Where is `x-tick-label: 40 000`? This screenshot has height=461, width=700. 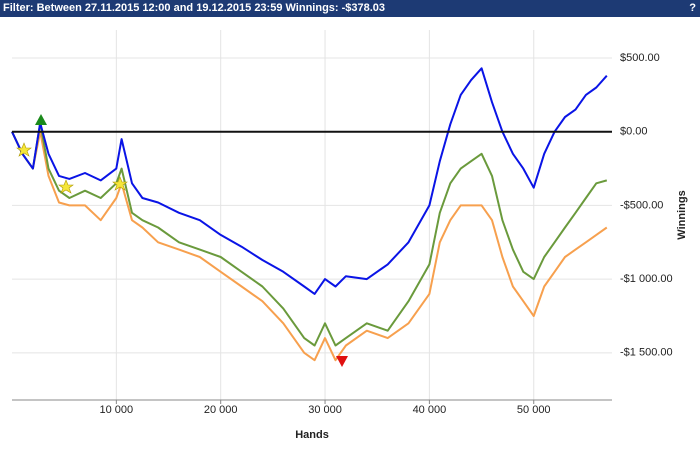 x-tick-label: 40 000 is located at coordinates (430, 410).